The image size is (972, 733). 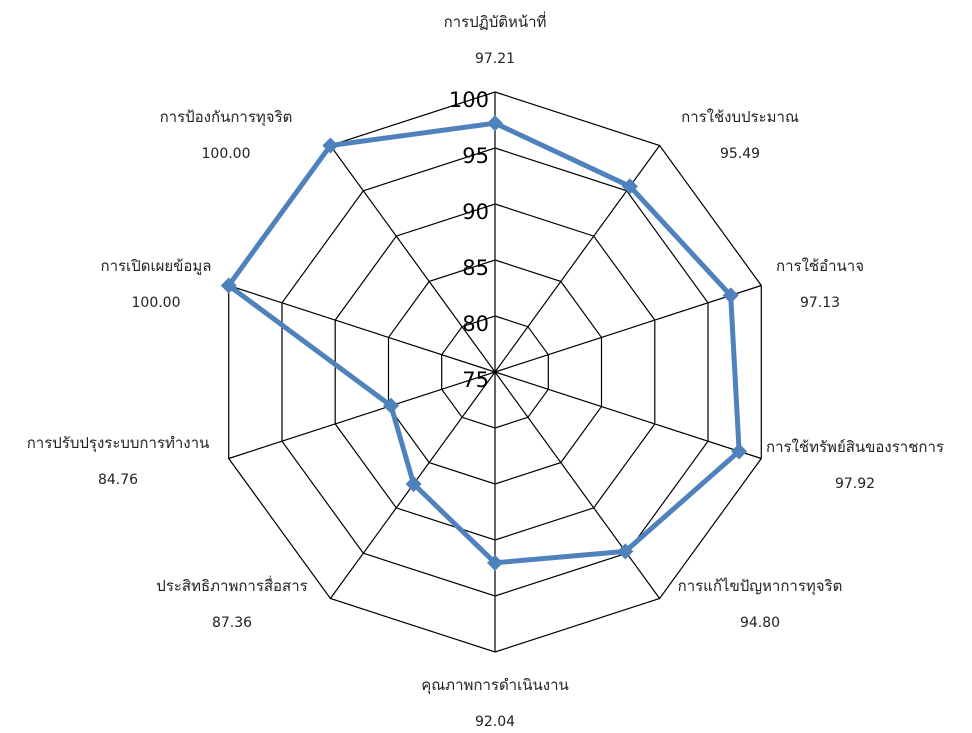 What do you see at coordinates (855, 447) in the screenshot?
I see `category-label: การใช้ทรัพย์สินของราชการ` at bounding box center [855, 447].